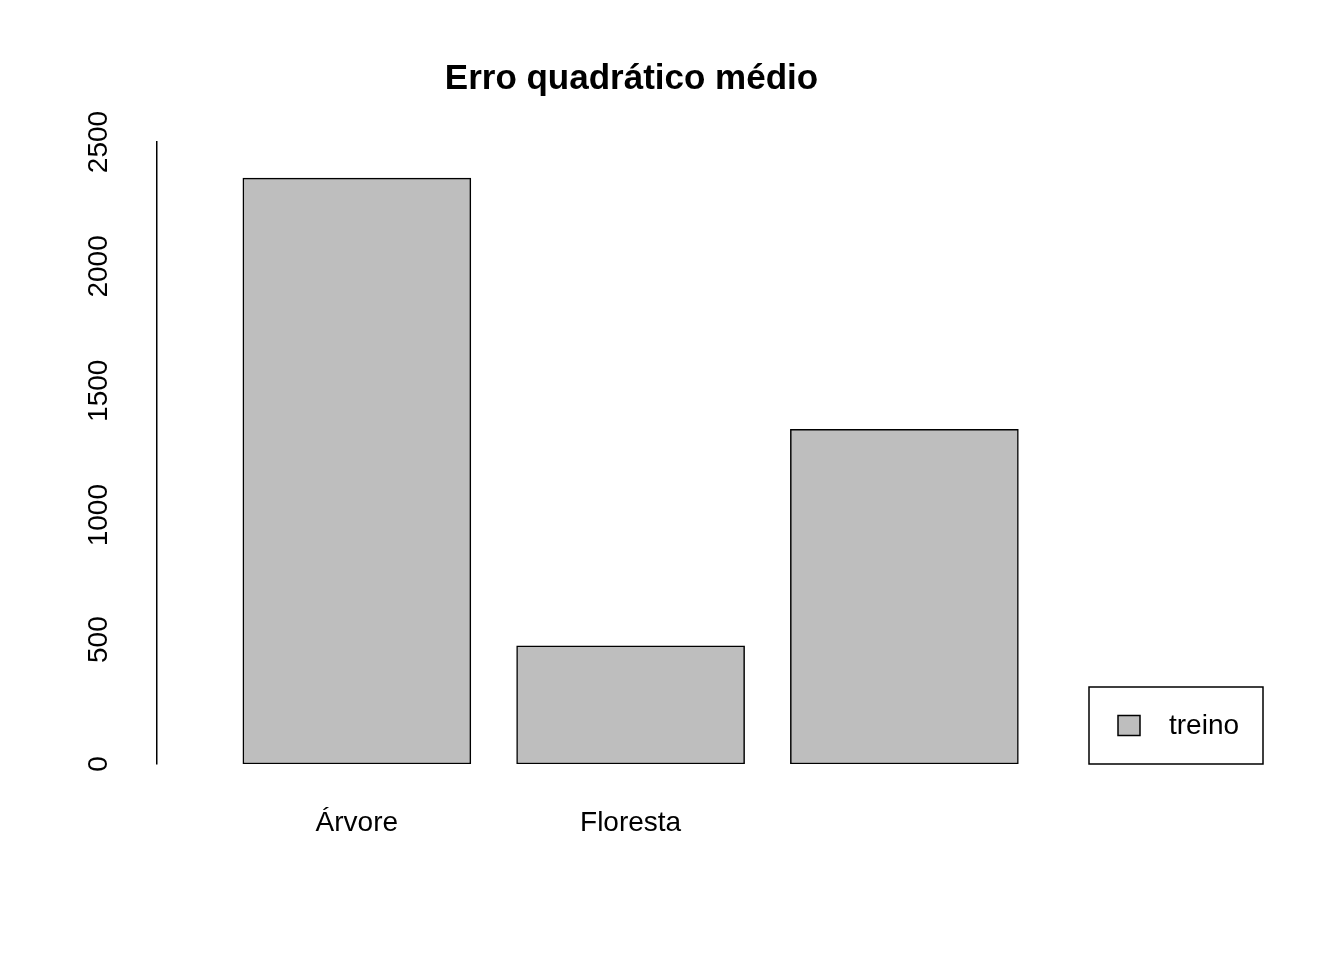  Describe the element at coordinates (97, 639) in the screenshot. I see `y-tick-label: 500` at that location.